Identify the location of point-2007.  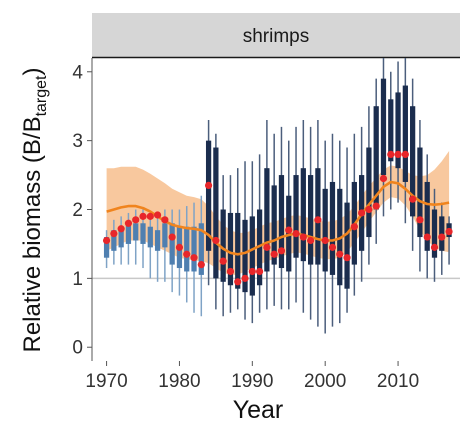
(376, 206).